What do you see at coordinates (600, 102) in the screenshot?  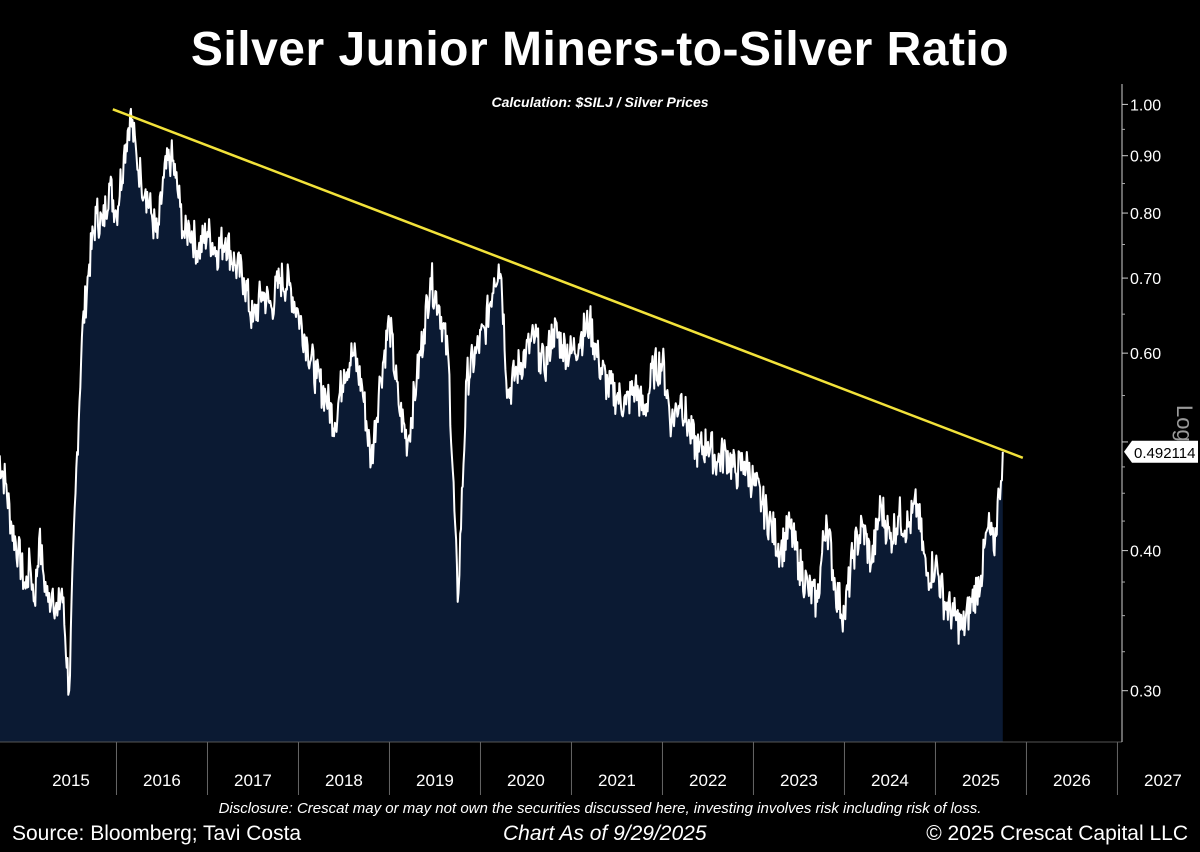 I see `chart-subtitle: Calculation: $SILJ / Silver Prices` at bounding box center [600, 102].